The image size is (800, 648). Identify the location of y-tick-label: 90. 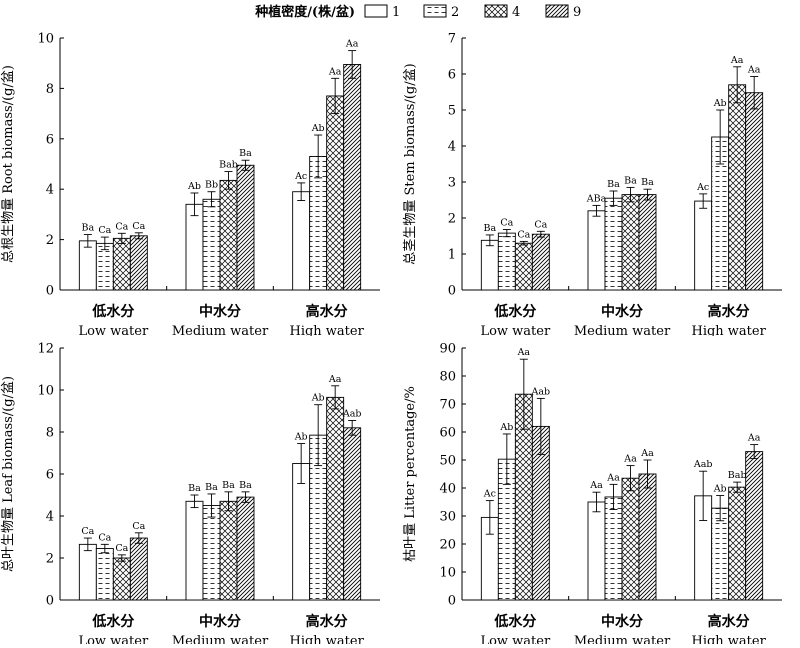
(447, 349).